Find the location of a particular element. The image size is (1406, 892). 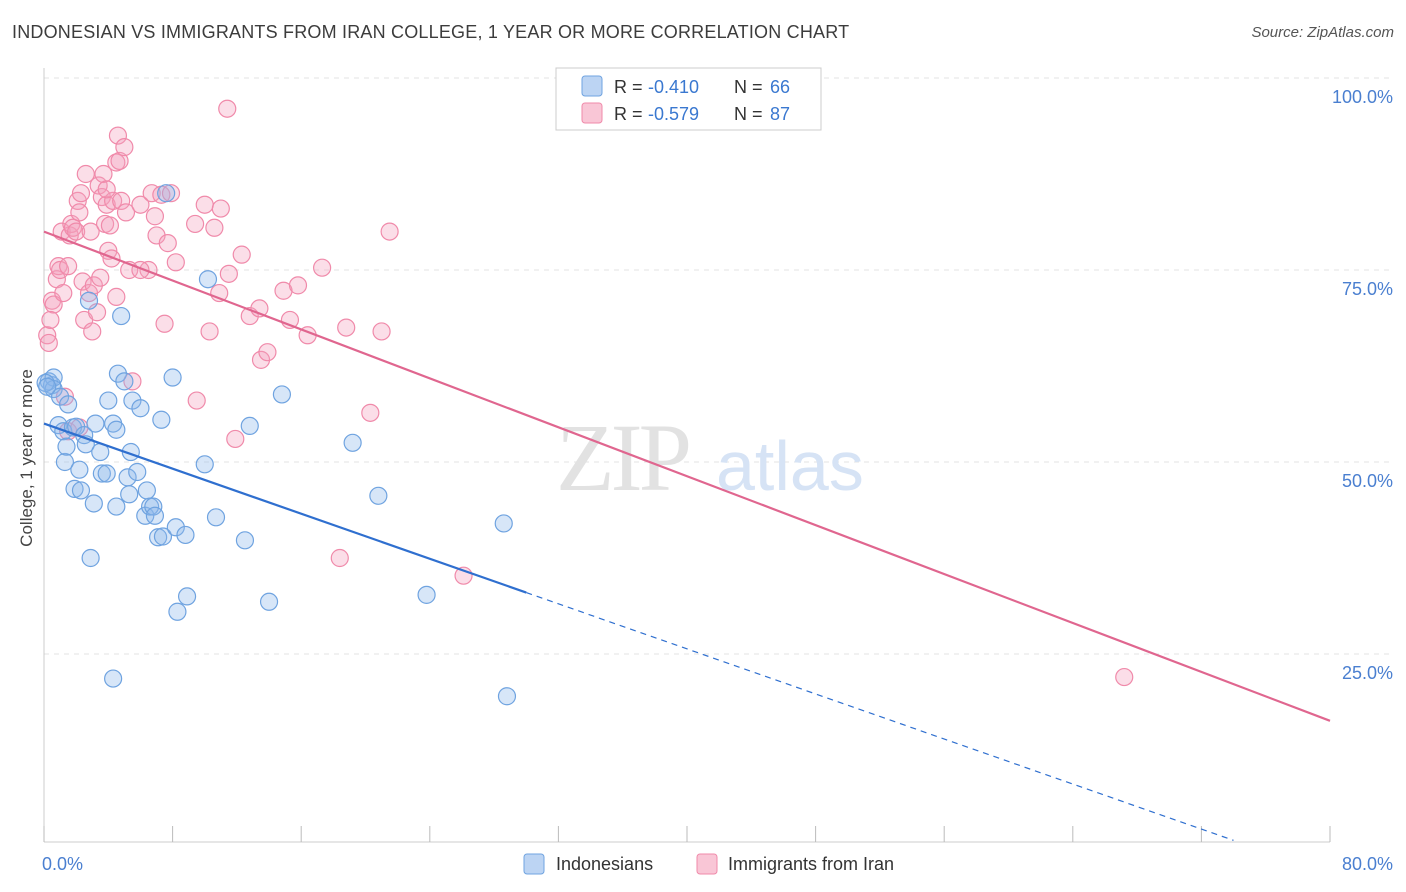

legend-n-label-1: N = is located at coordinates (748, 87).